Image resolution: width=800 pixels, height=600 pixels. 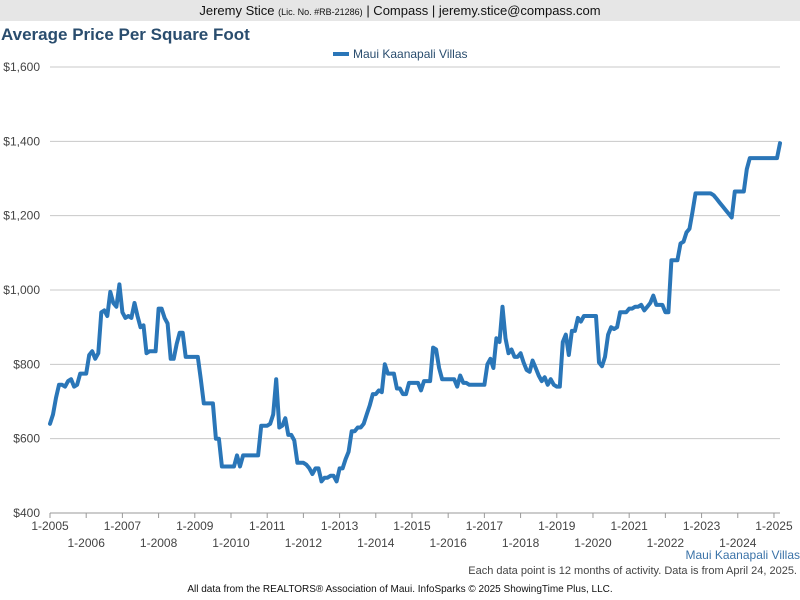 I want to click on x-tick-label: 1-2007, so click(x=123, y=526).